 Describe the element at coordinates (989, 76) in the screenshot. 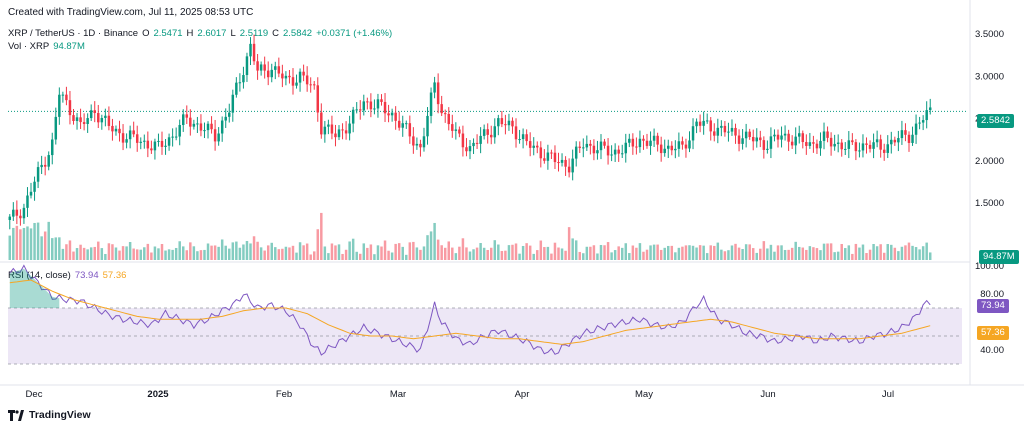

I see `price-axis-tick: 3.0000` at that location.